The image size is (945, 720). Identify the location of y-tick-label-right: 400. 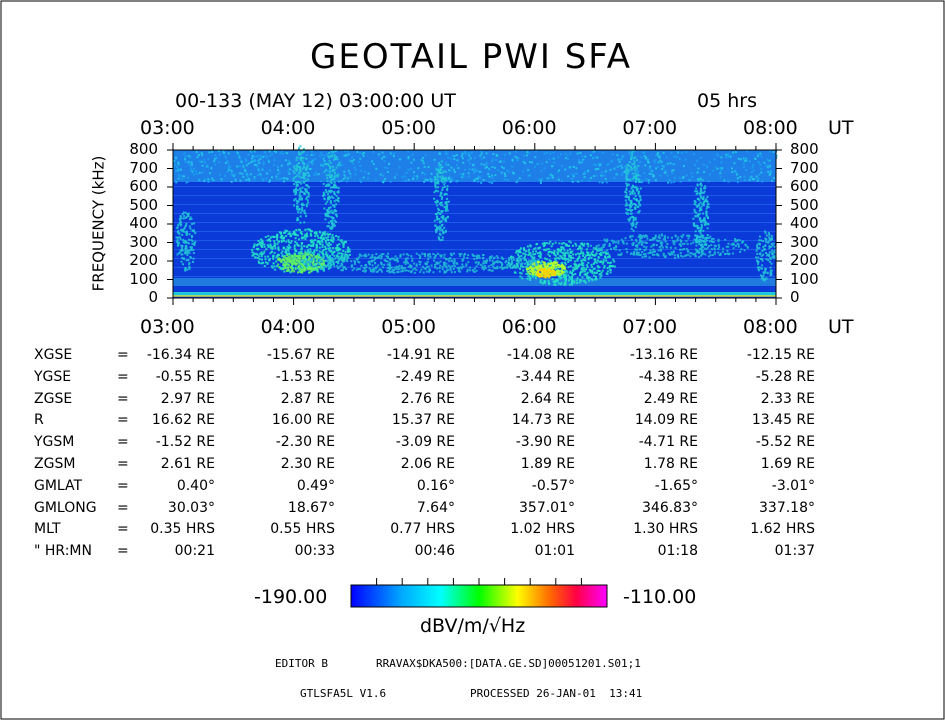
(804, 223).